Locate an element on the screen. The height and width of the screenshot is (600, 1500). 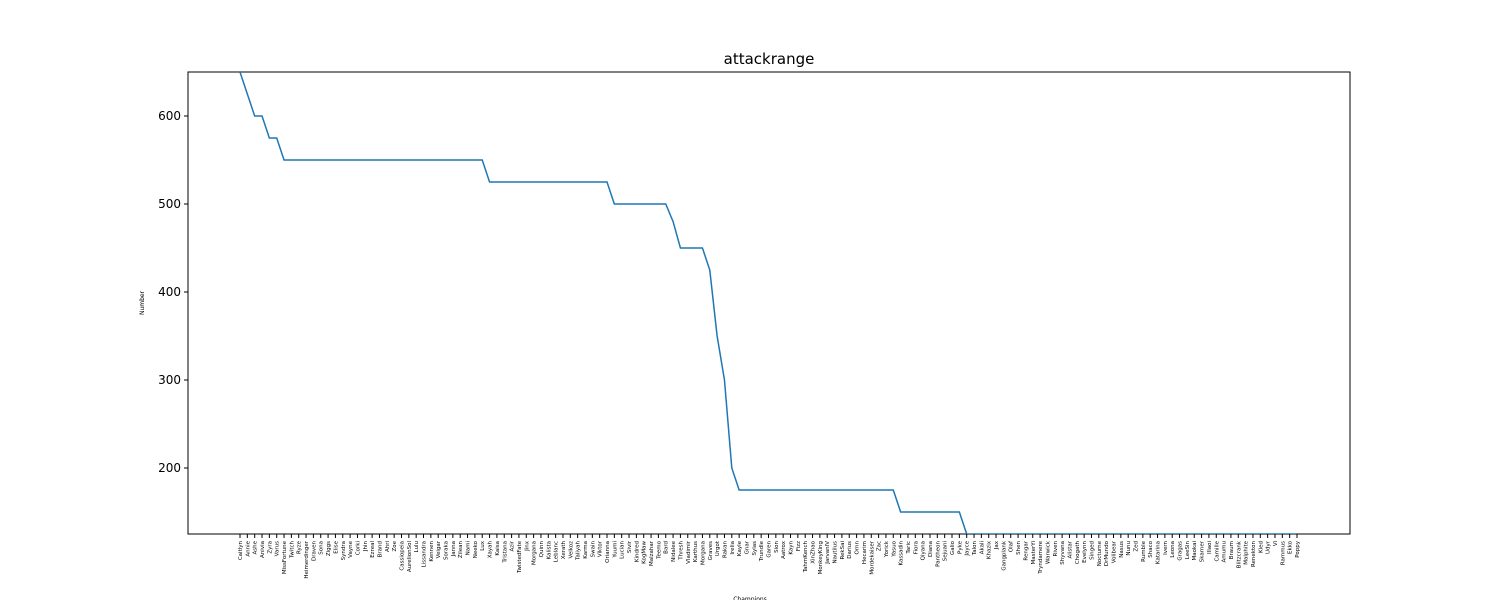
x-tick-label: Zac is located at coordinates (880, 546).